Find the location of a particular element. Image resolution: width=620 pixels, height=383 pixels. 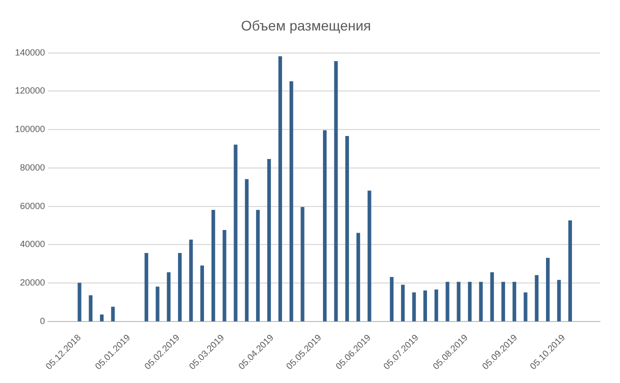

y-tick-label: 120000 is located at coordinates (30, 91).